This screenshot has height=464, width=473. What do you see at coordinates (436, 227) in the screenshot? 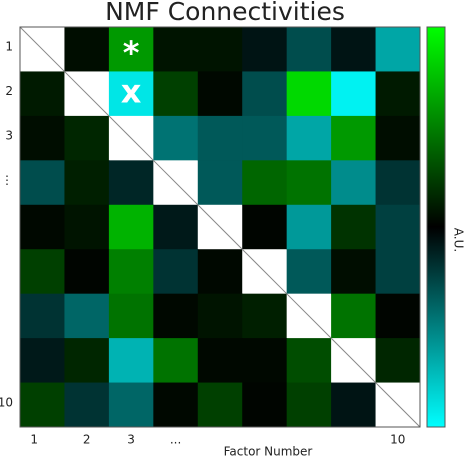
I see `colorbar` at bounding box center [436, 227].